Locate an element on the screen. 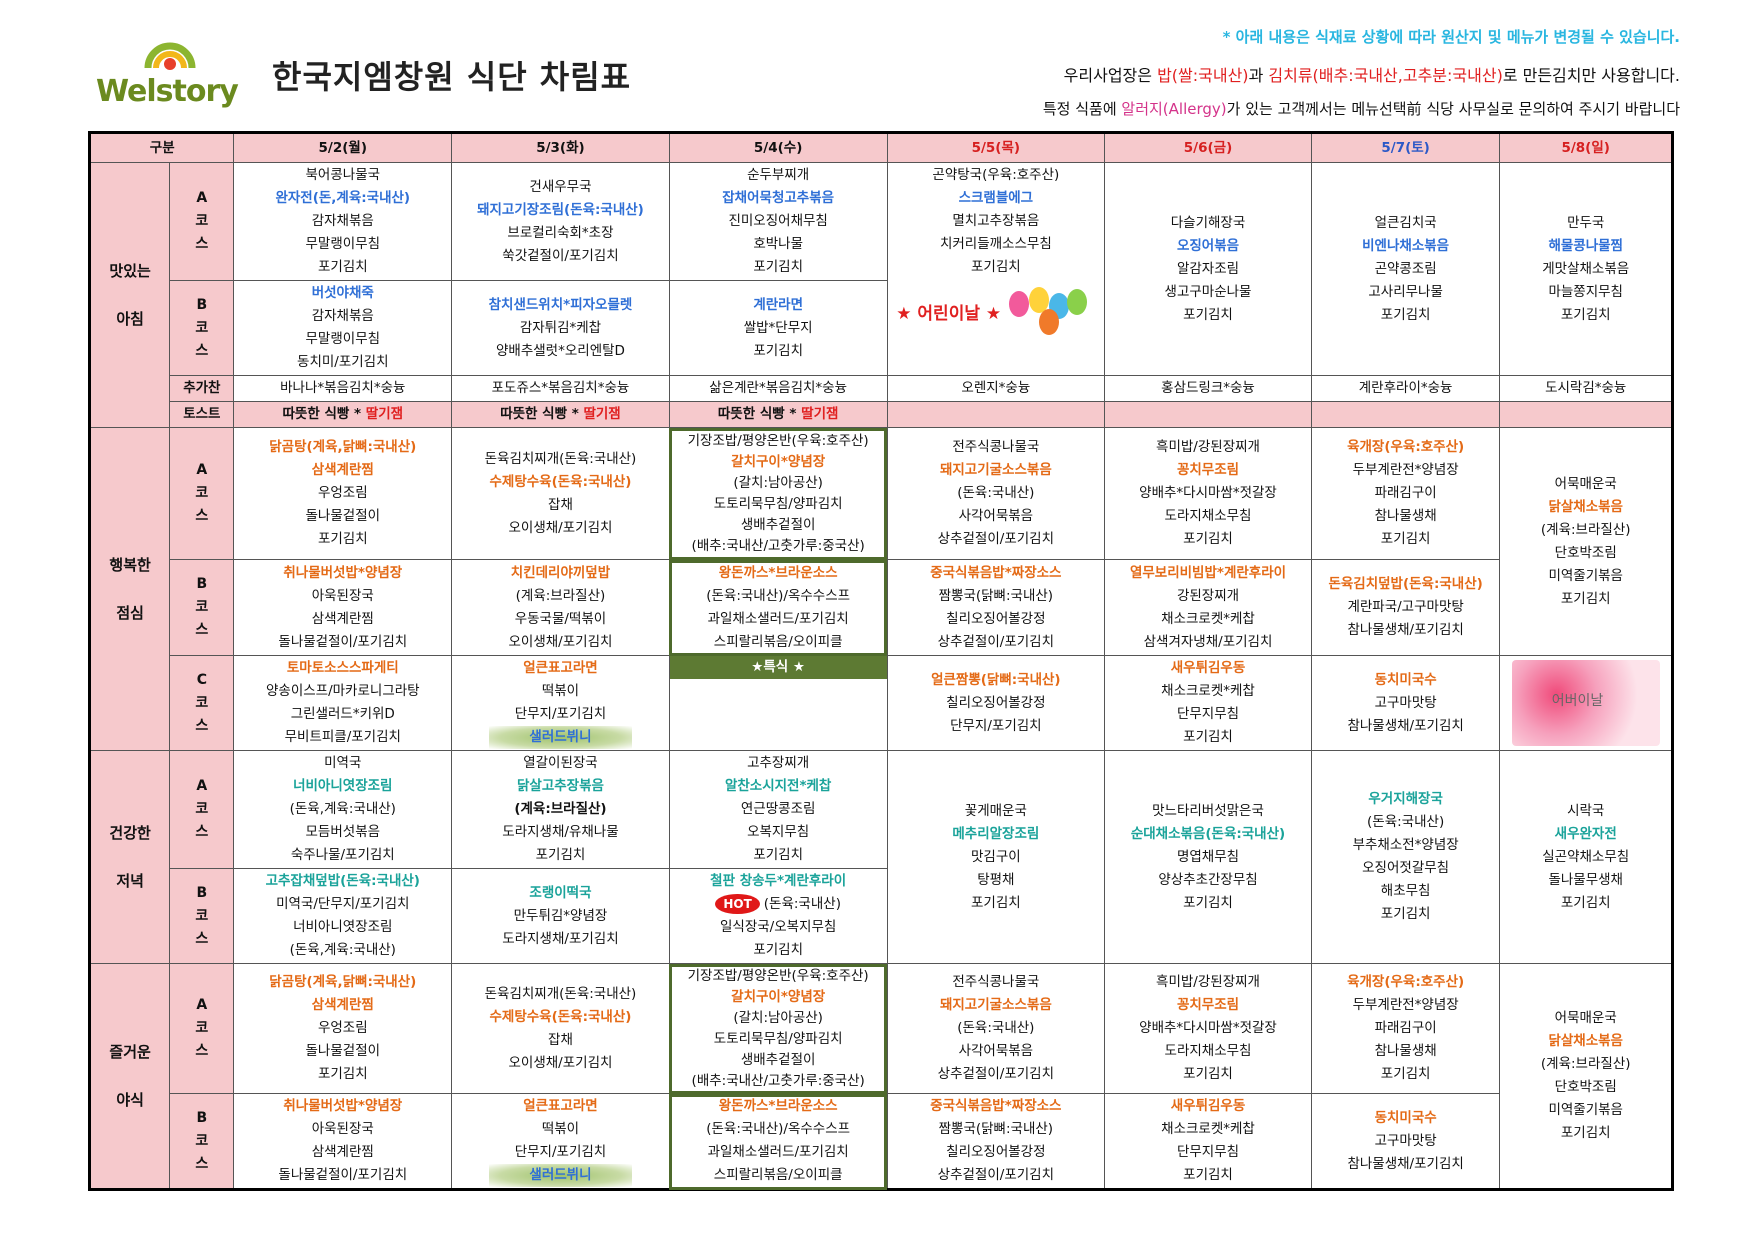  menu-cell: 얼큰짬뽕(닭뼈:국내산) 칠리오징어볼강정 단무지/포기김치 is located at coordinates (996, 703).